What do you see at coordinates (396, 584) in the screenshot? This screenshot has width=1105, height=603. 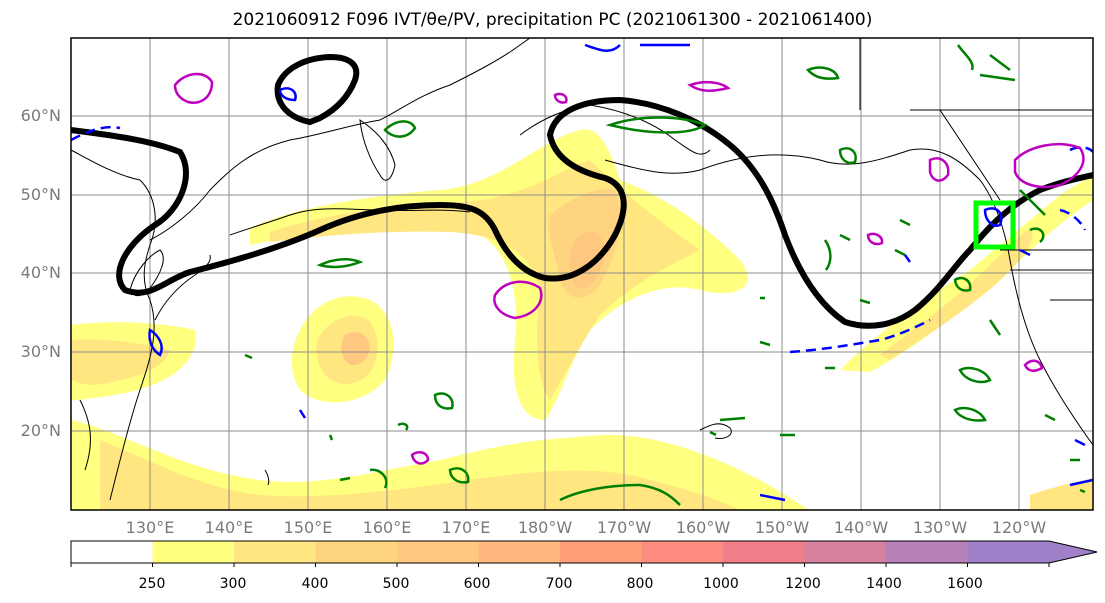 I see `colorbar-label-500: 500` at bounding box center [396, 584].